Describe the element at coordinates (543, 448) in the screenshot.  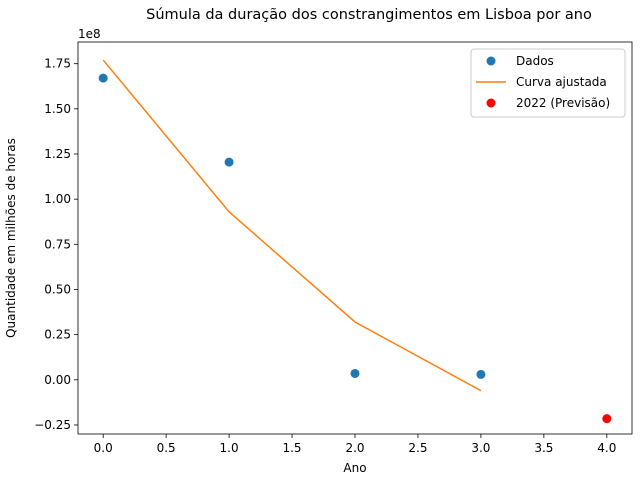
I see `x-tick-label: 3.5` at that location.